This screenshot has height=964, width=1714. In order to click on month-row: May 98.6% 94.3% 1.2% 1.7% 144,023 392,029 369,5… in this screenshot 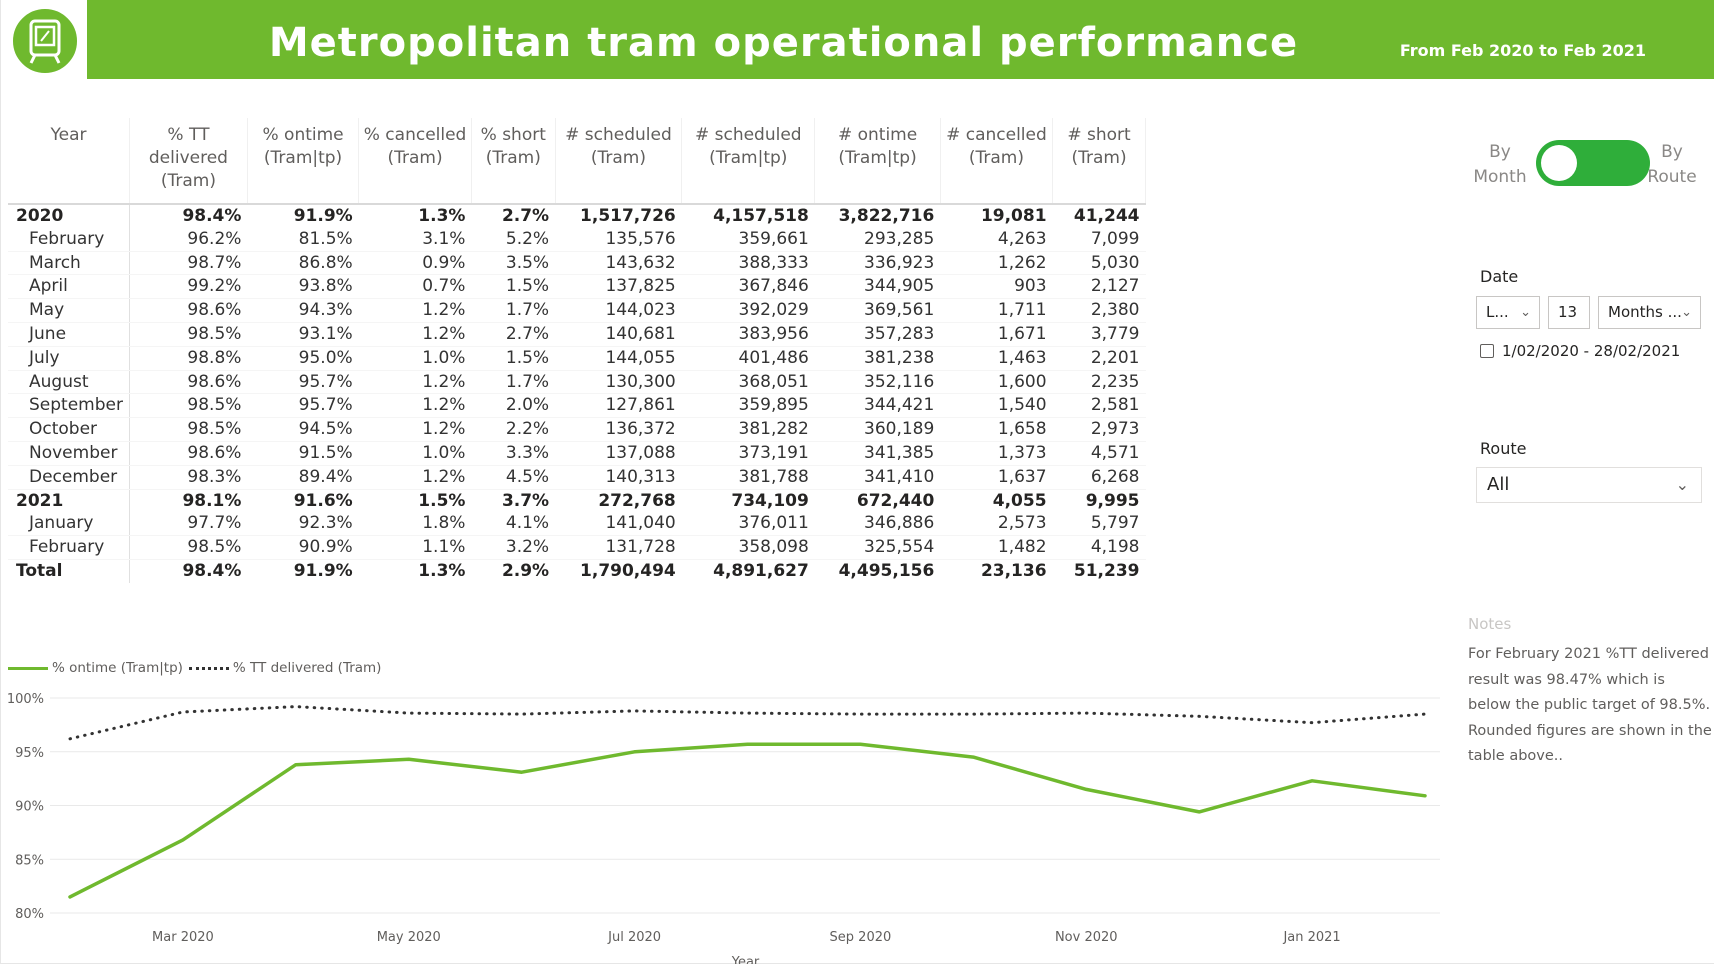, I will do `click(577, 310)`.